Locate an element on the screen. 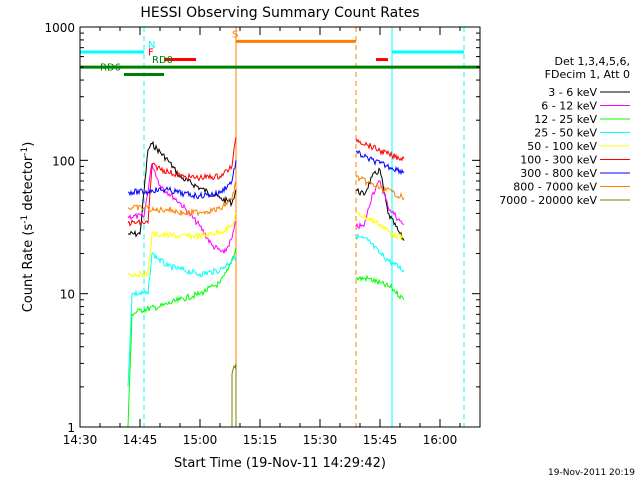  x-tick-label: 15:30 is located at coordinates (320, 440).